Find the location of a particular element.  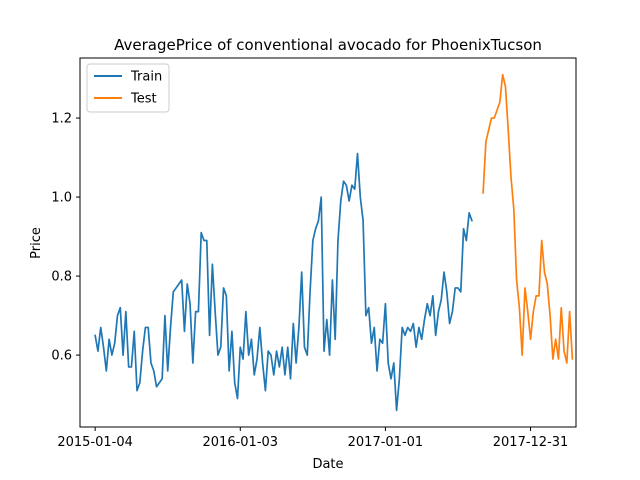

x-tick-label: 2016-01-03 is located at coordinates (241, 442).